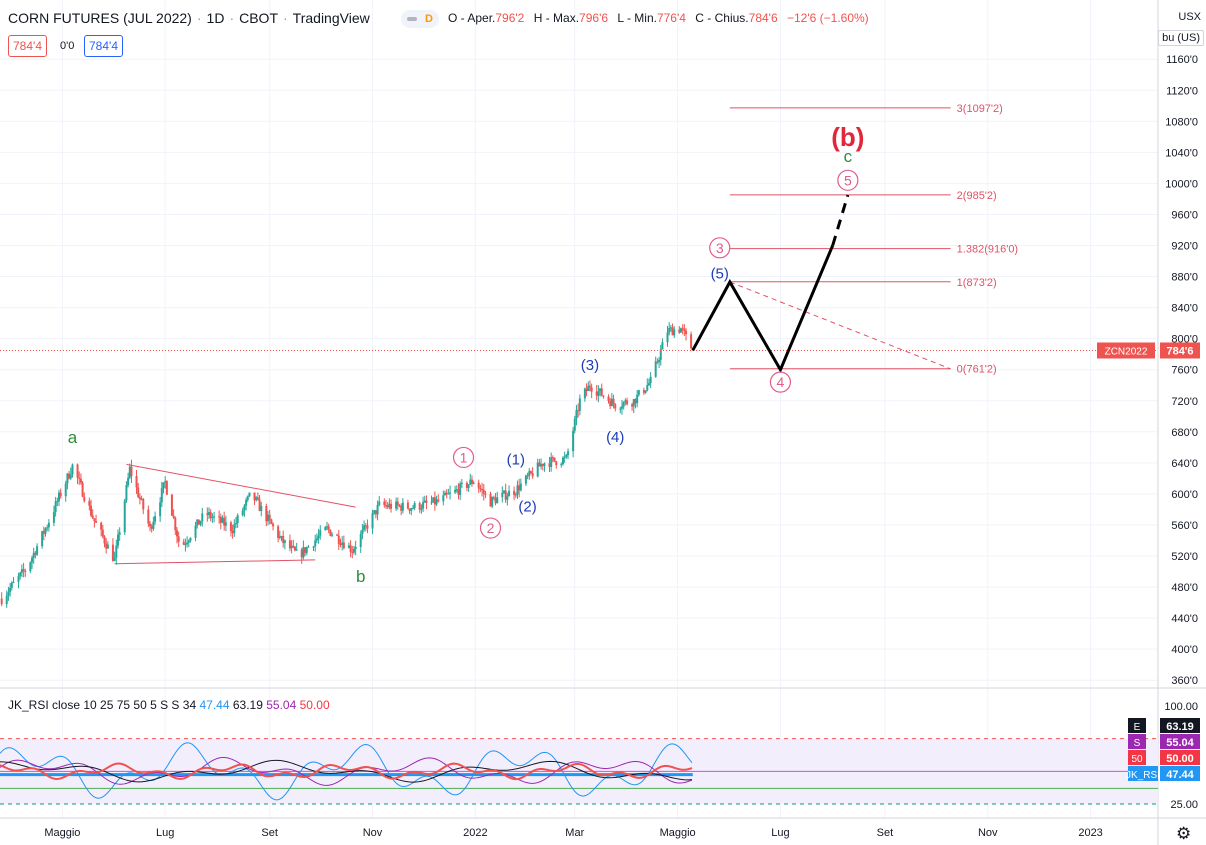 This screenshot has height=845, width=1206. I want to click on time-tick-label: 2022, so click(475, 833).